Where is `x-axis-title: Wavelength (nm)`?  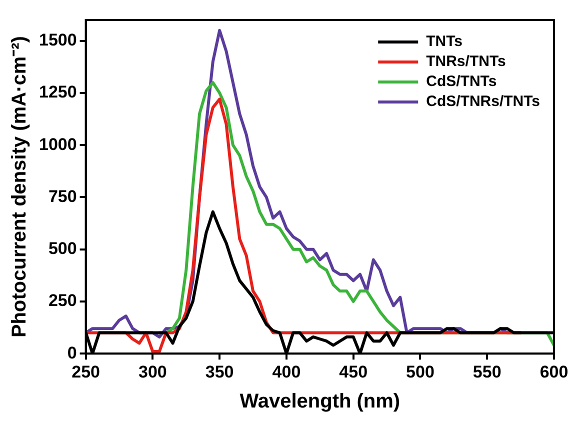 x-axis-title: Wavelength (nm) is located at coordinates (320, 401).